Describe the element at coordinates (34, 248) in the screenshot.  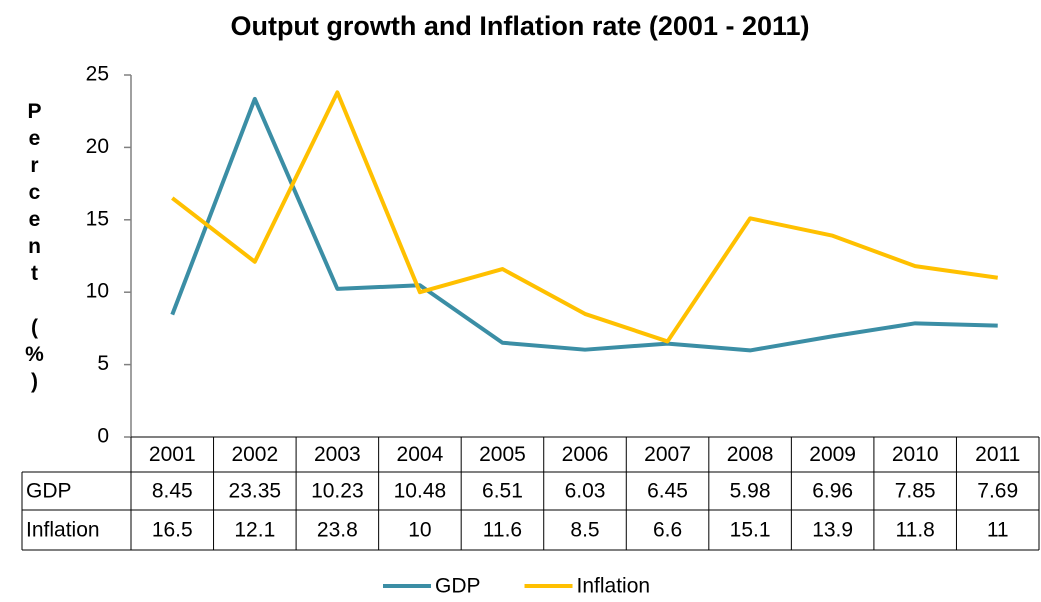
I see `y-axis-label: Percent (%)` at that location.